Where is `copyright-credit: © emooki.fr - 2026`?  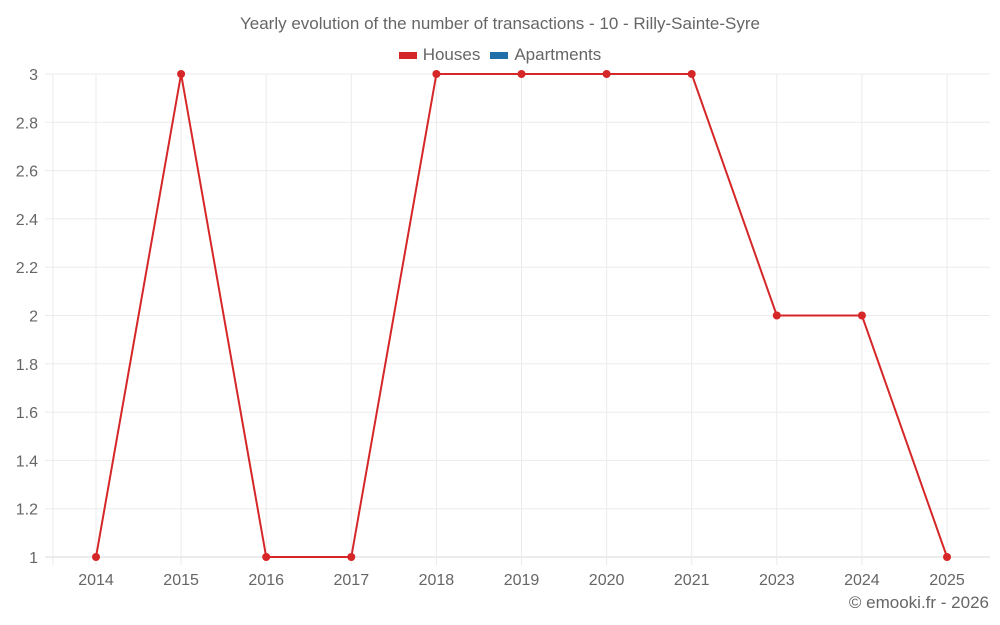
copyright-credit: © emooki.fr - 2026 is located at coordinates (918, 602).